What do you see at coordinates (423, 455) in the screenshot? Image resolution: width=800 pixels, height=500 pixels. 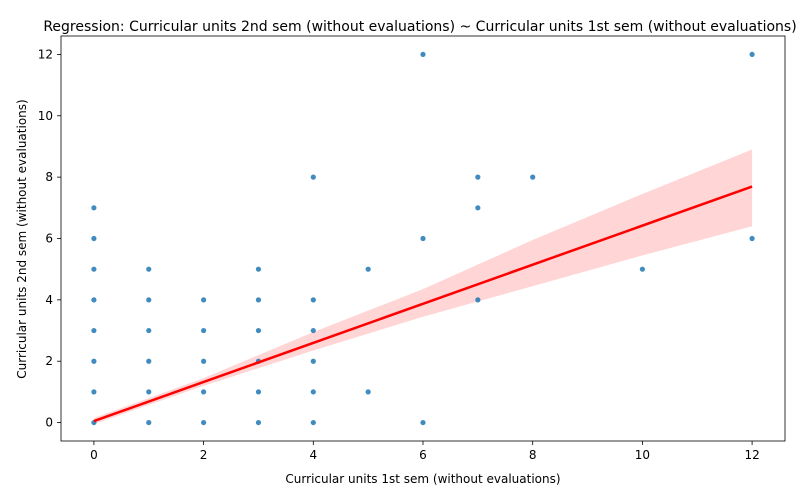 I see `x-tick-label: 6` at bounding box center [423, 455].